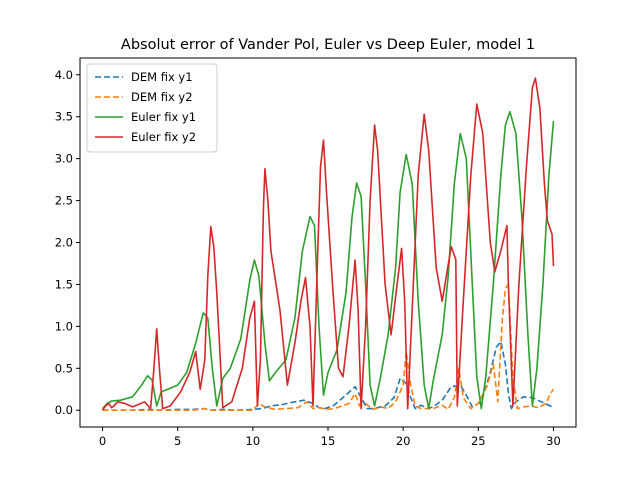 This screenshot has height=480, width=640. What do you see at coordinates (478, 441) in the screenshot?
I see `x-tick-label: 25` at bounding box center [478, 441].